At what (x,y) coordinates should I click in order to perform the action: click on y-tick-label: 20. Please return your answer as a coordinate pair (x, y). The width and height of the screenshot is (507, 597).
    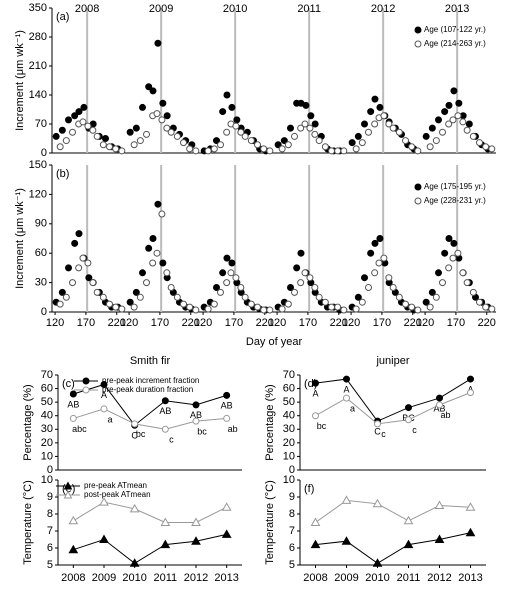
    Looking at the image, I should click on (47, 443).